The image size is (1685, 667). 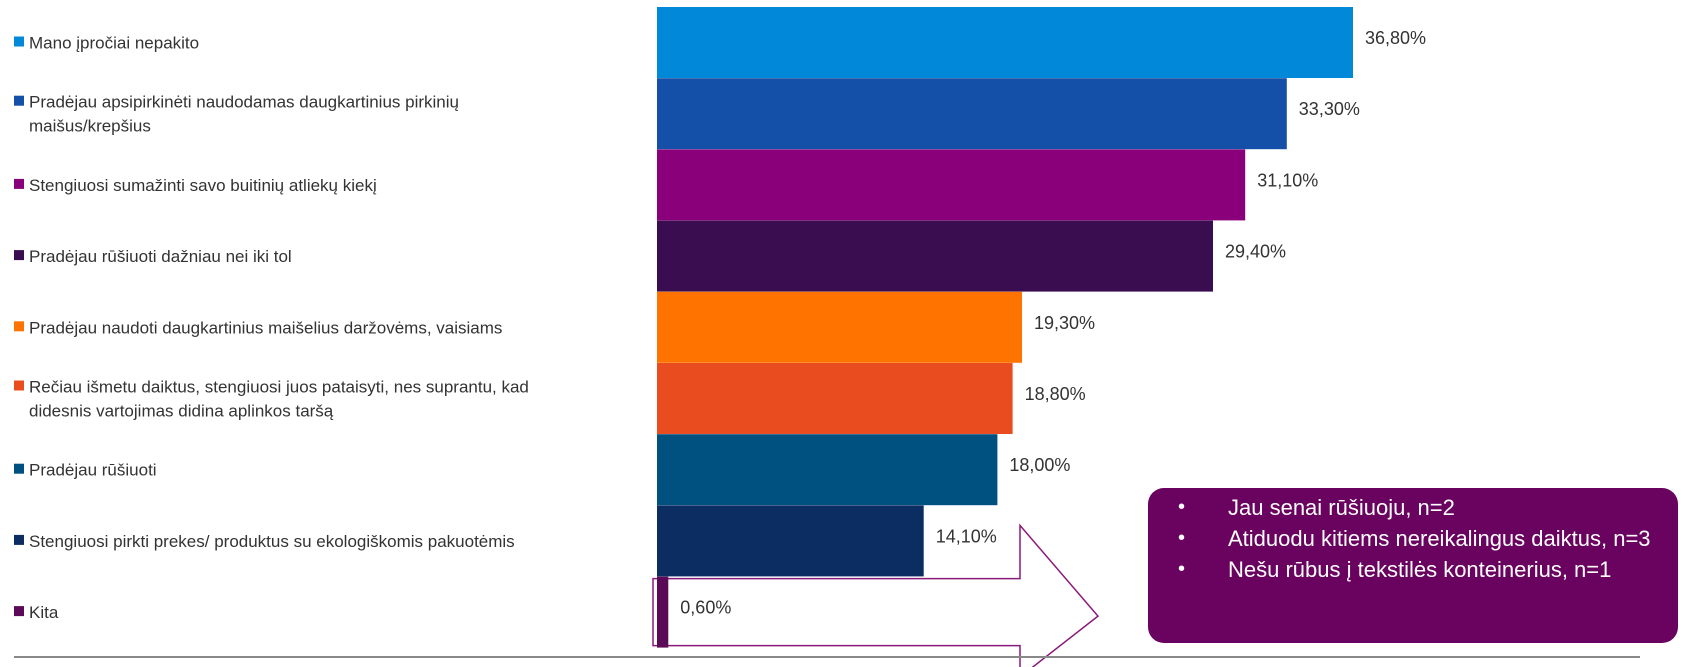 I want to click on value-label: 31,10%, so click(x=1287, y=180).